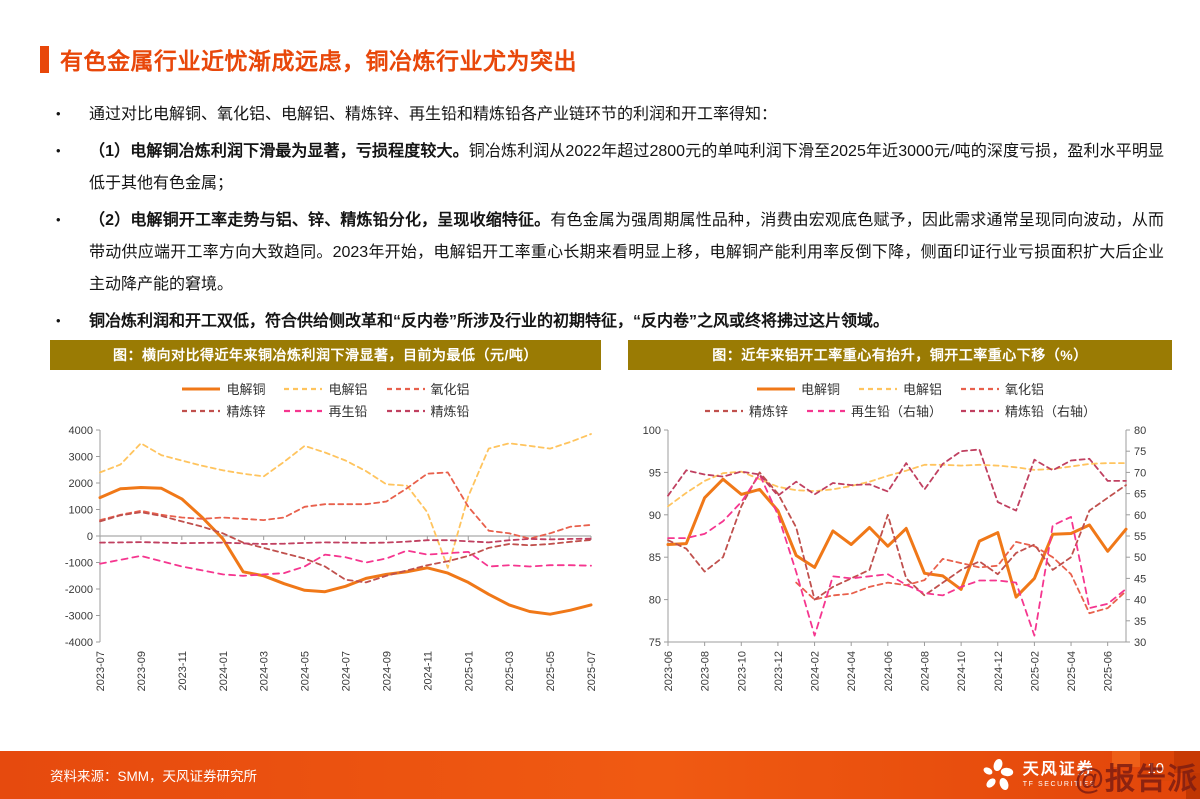  I want to click on svg-text: 90, so click(655, 516).